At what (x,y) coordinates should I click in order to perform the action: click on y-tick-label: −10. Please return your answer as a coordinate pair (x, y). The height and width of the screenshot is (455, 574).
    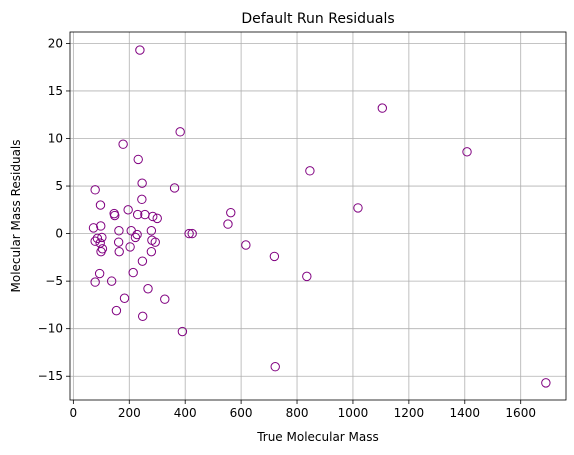
    Looking at the image, I should click on (50, 329).